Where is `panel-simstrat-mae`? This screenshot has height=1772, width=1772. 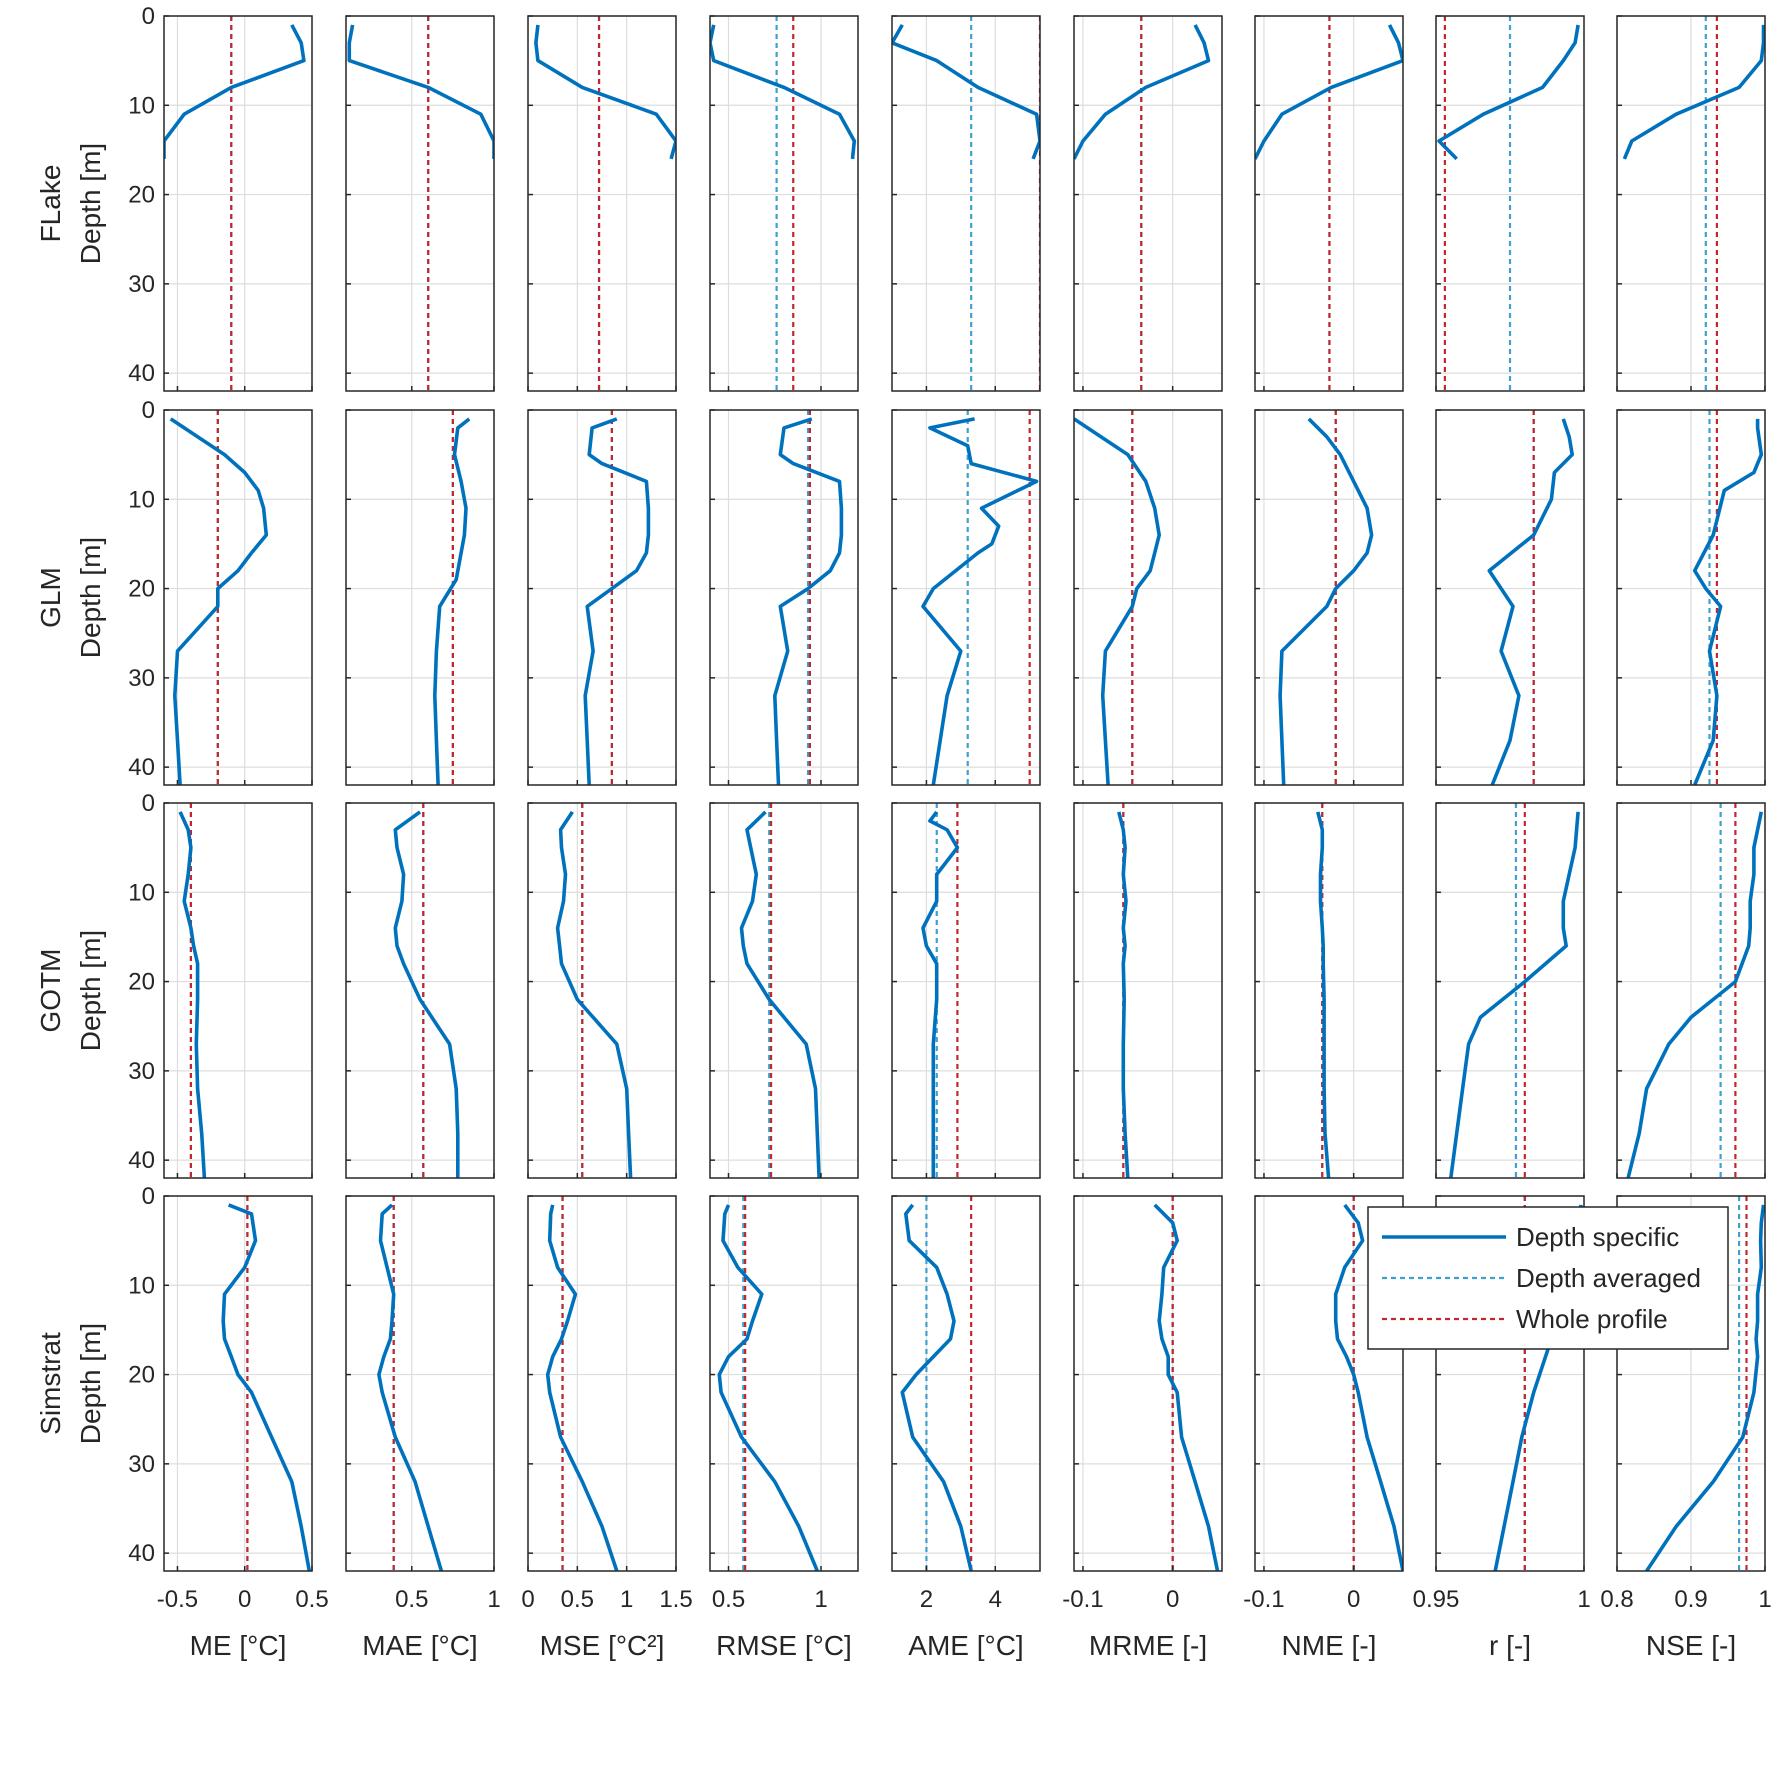
panel-simstrat-mae is located at coordinates (420, 1383).